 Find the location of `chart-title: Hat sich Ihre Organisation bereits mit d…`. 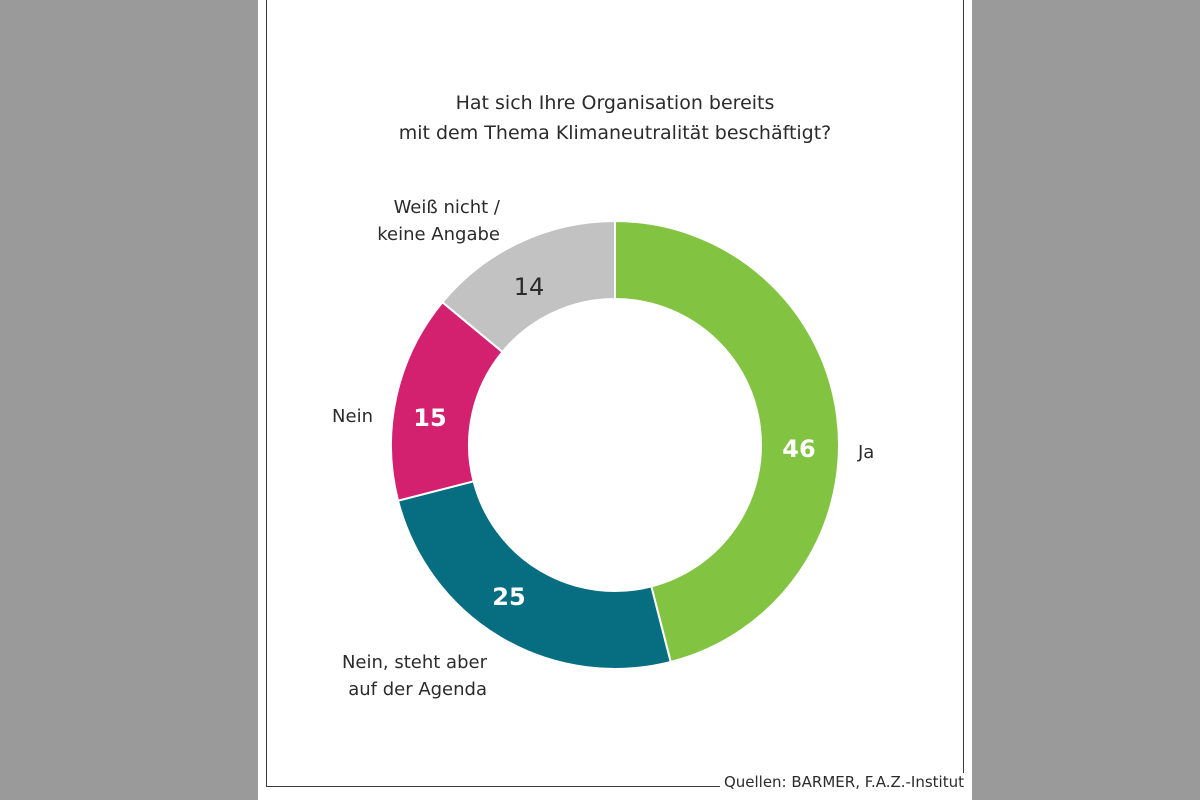

chart-title: Hat sich Ihre Organisation bereits mit d… is located at coordinates (615, 118).